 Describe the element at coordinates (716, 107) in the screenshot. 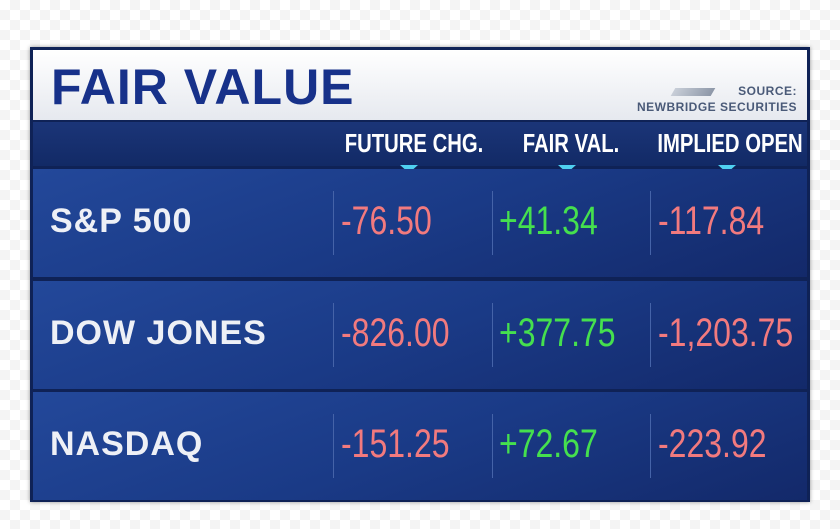

I see `source-name: NEWBRIDGE SECURITIES` at that location.